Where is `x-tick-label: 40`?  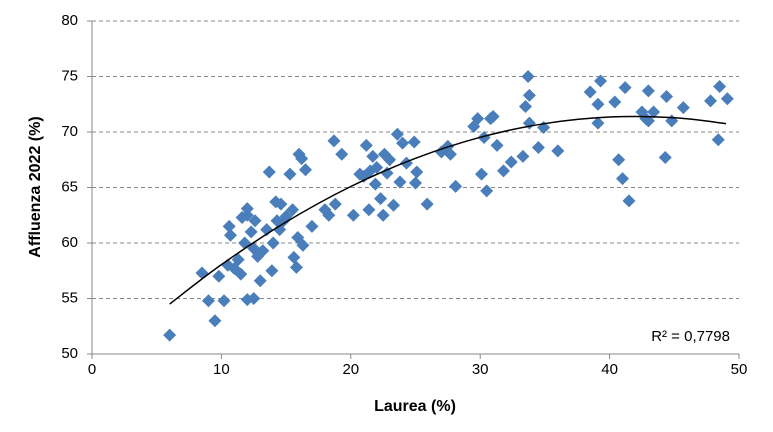 x-tick-label: 40 is located at coordinates (609, 369).